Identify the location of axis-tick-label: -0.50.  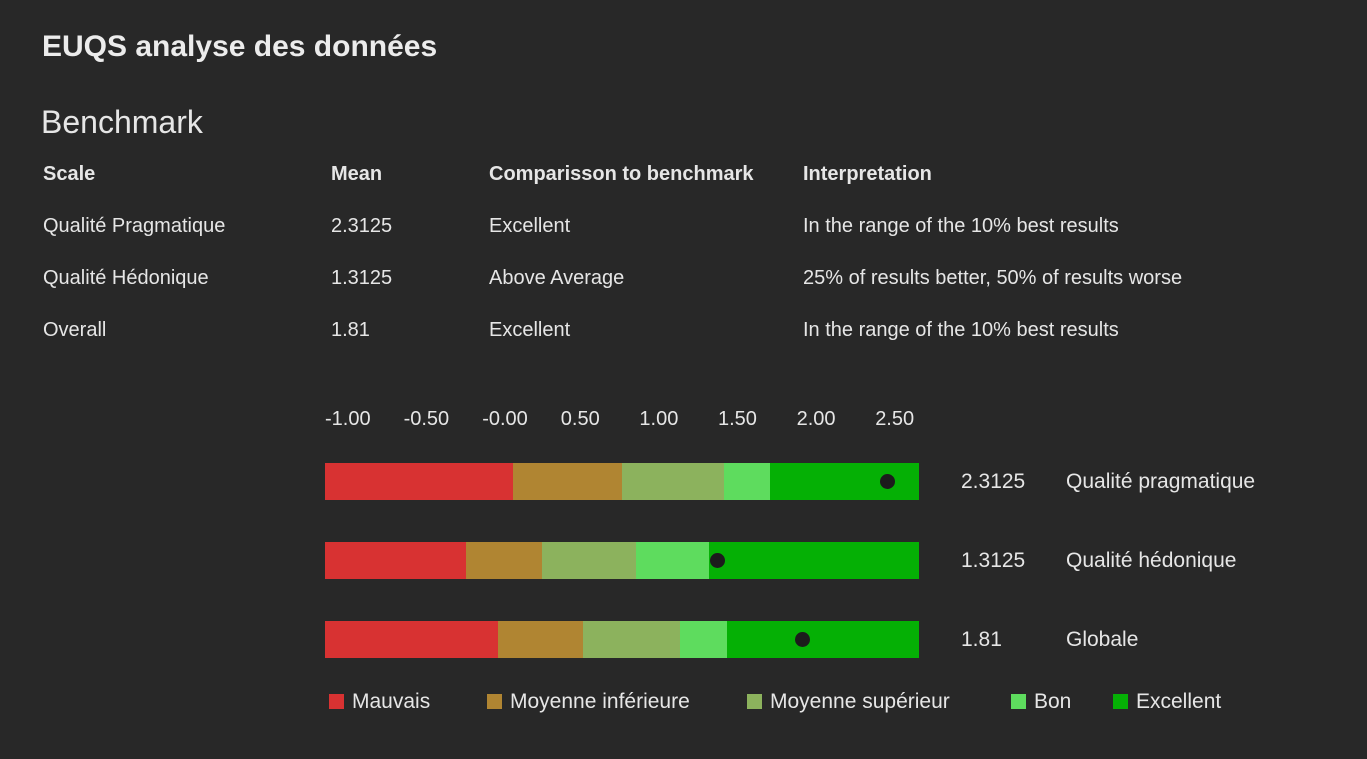
(426, 419).